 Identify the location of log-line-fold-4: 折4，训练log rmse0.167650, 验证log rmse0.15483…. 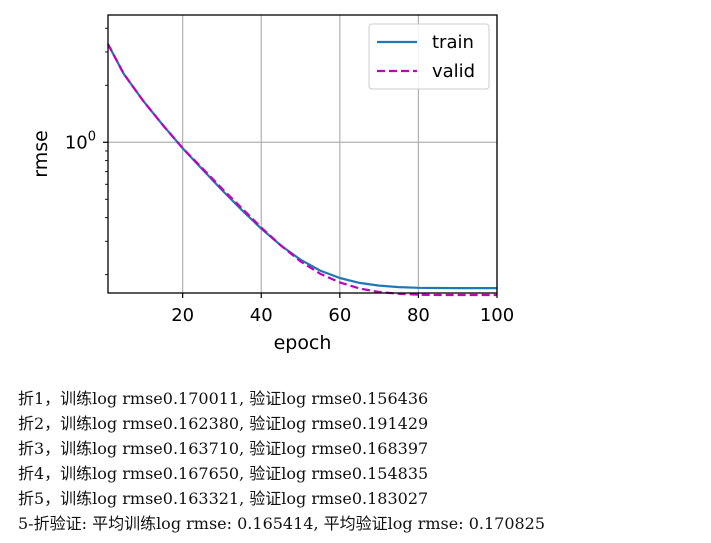
(223, 473).